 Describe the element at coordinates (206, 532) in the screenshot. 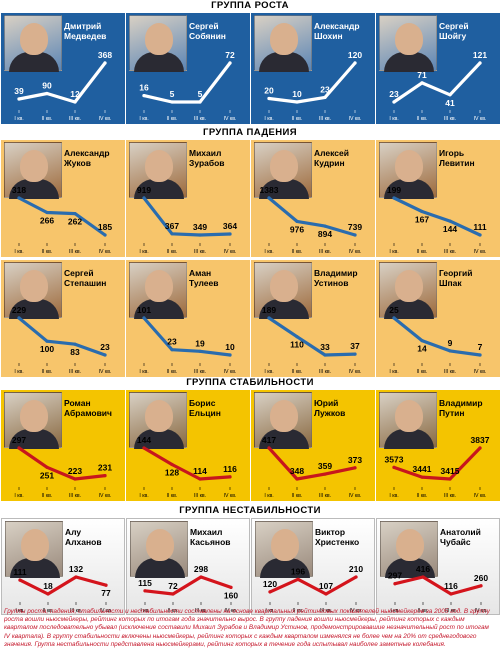

I see `first-name: Михаил` at that location.